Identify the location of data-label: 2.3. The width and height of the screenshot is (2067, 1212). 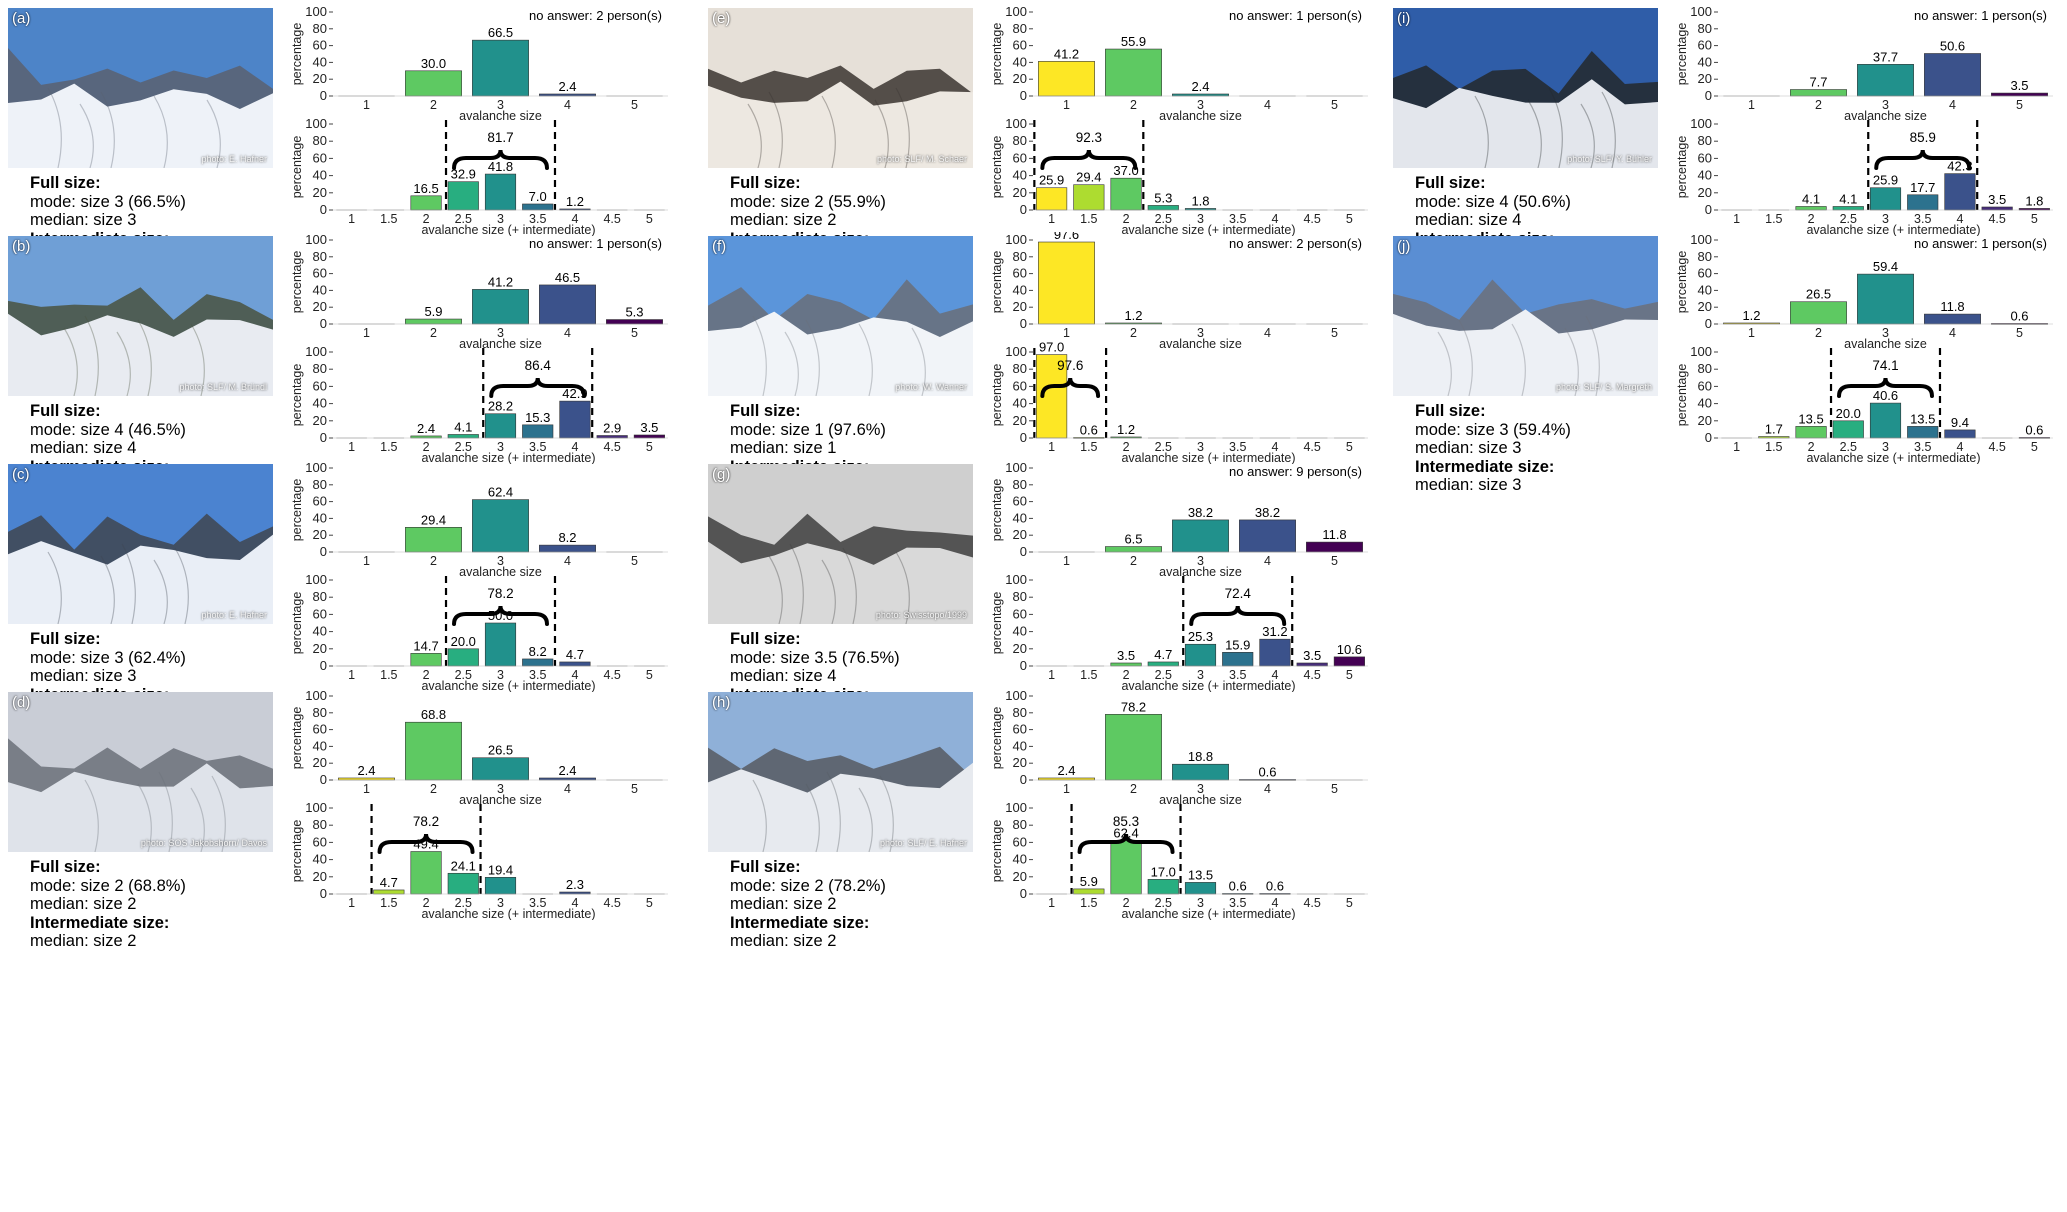
(575, 884).